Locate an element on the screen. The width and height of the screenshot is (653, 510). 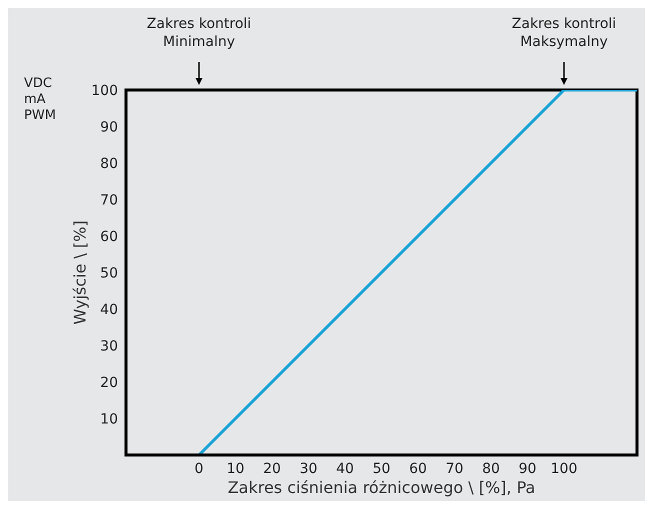
y-tick-label: 100 is located at coordinates (104, 90).